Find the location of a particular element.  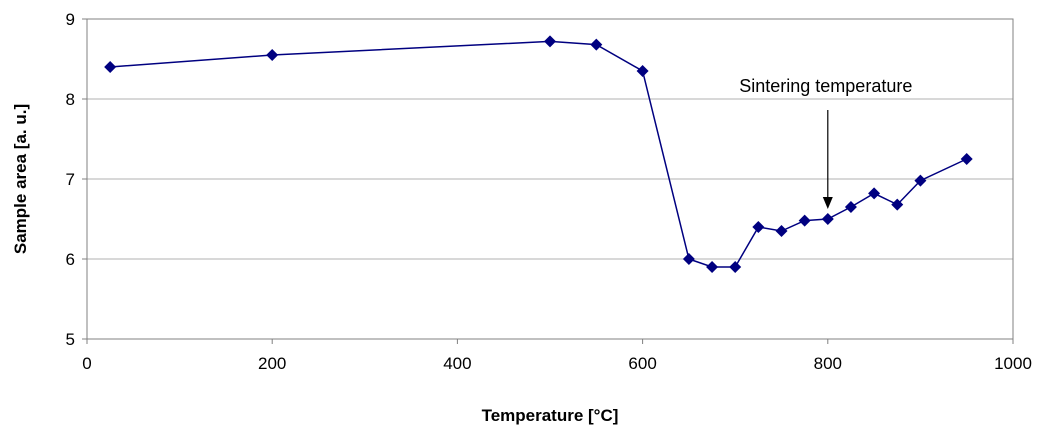

y-tick-label-5: 5 is located at coordinates (70, 339).